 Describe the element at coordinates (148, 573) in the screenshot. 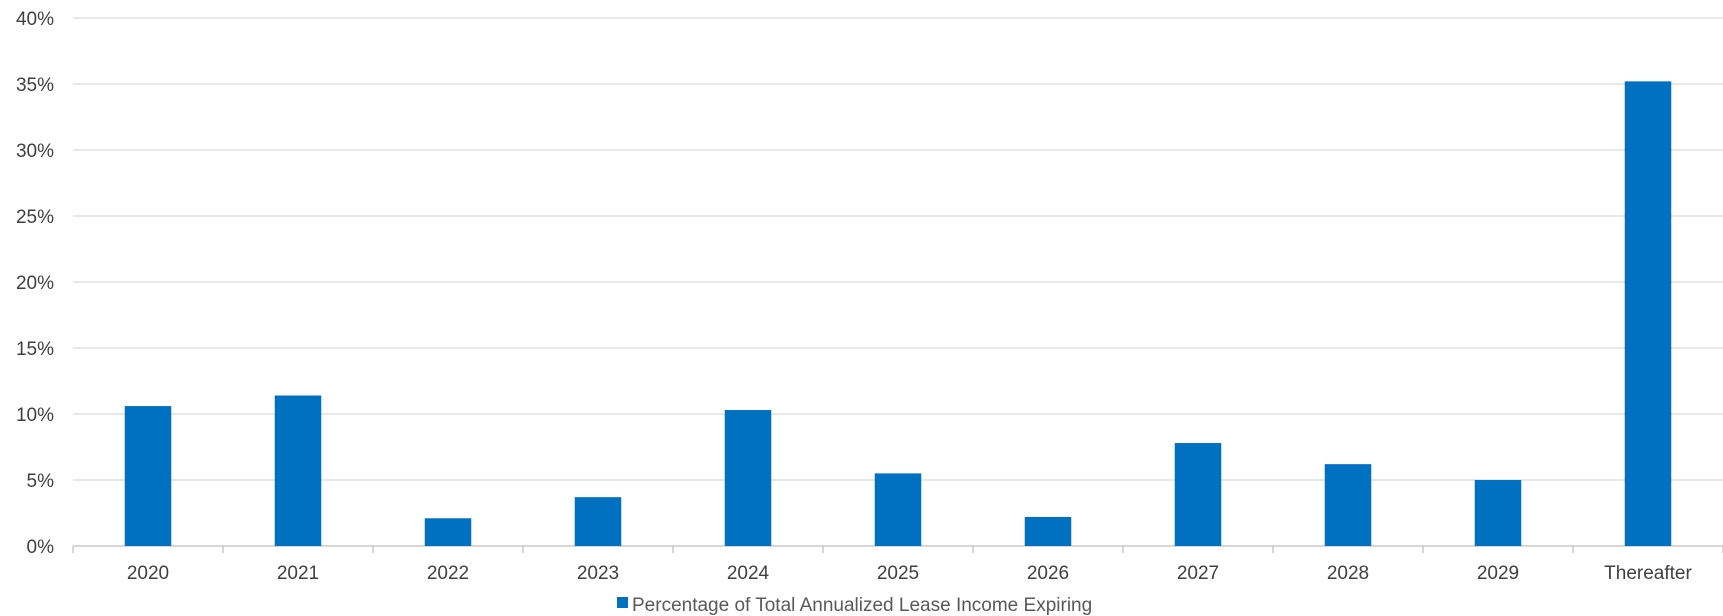

I see `x-tick-label: 2020` at that location.